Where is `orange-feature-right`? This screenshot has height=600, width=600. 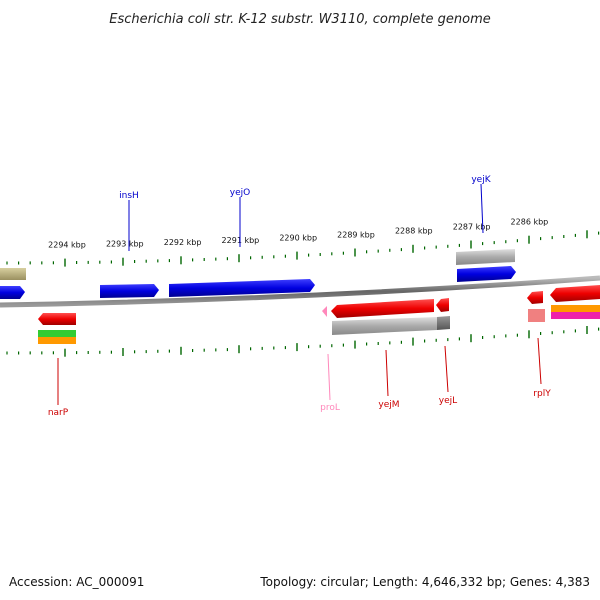 orange-feature-right is located at coordinates (575, 308).